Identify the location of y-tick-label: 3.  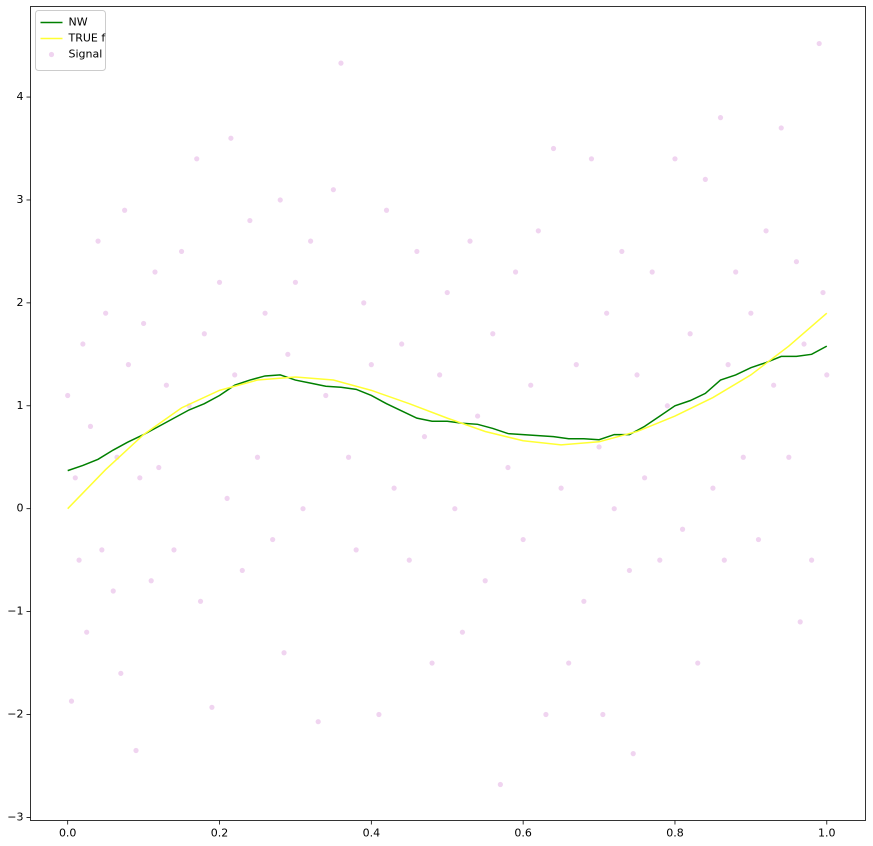
(20, 199).